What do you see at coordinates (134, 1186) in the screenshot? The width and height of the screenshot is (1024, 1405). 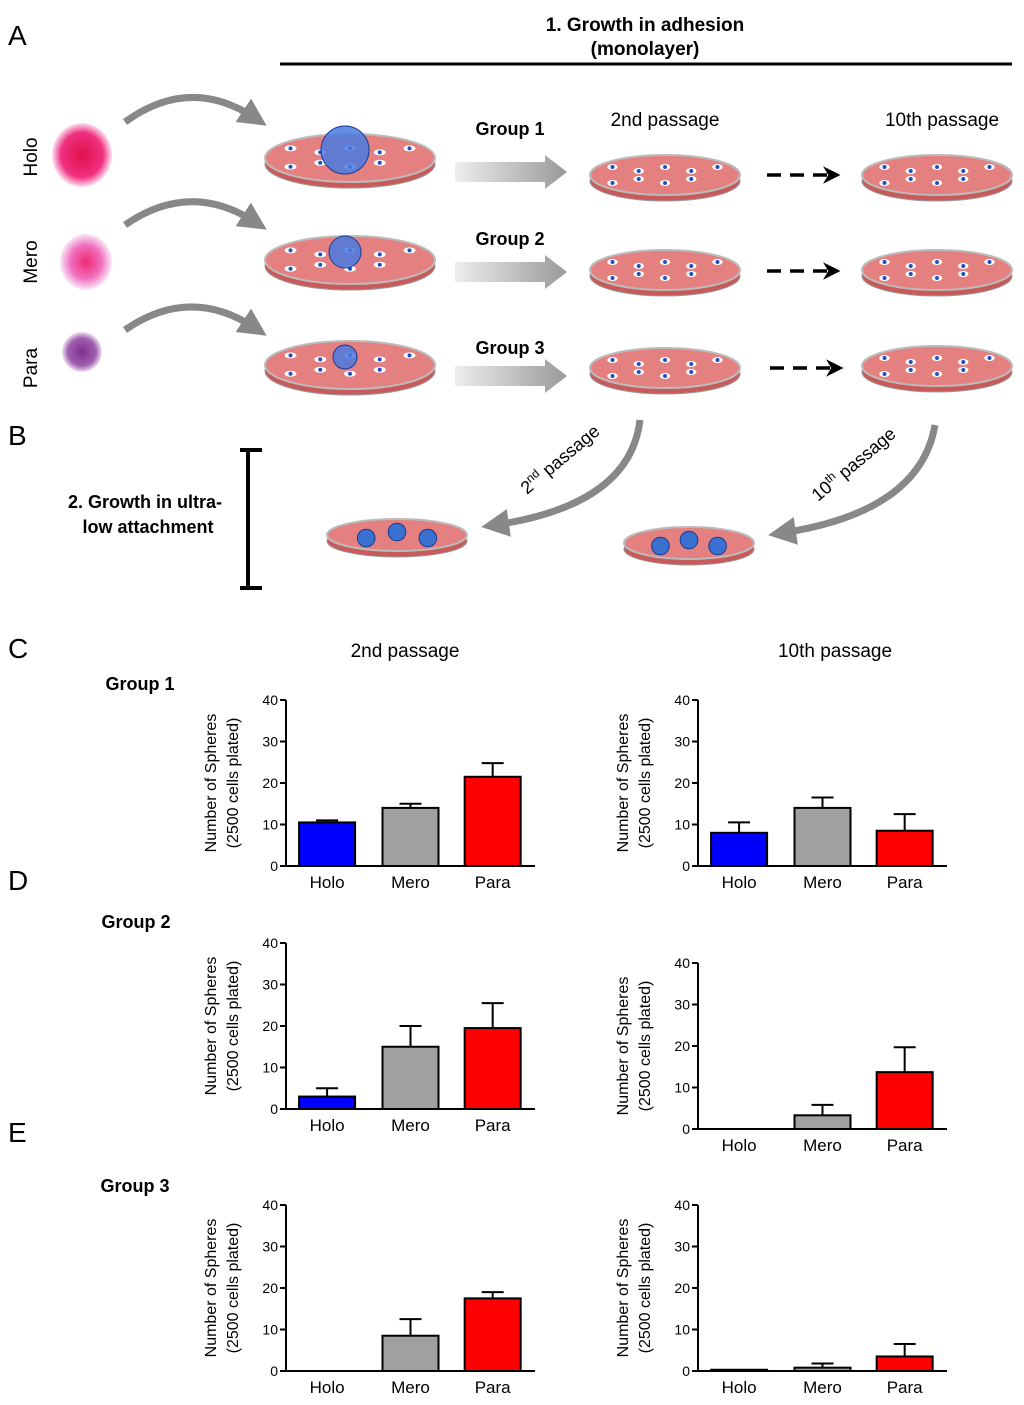 I see `group-label: Group 3` at bounding box center [134, 1186].